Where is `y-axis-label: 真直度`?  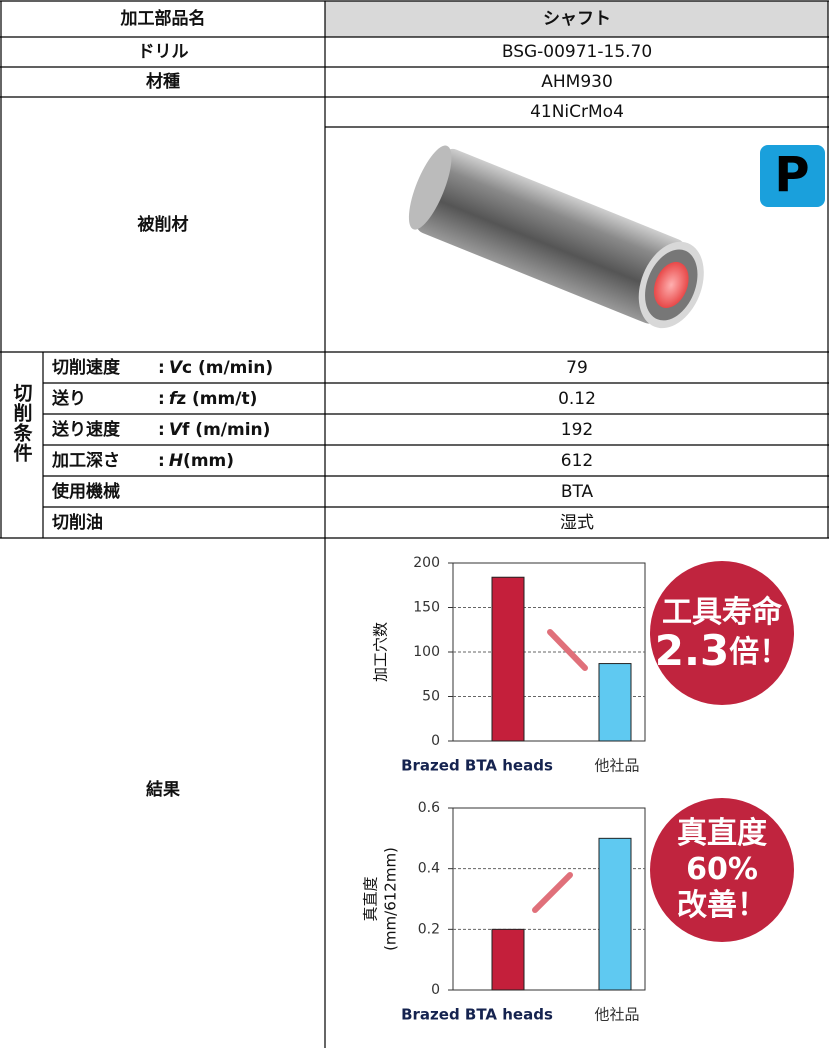
y-axis-label: 真直度 is located at coordinates (371, 898).